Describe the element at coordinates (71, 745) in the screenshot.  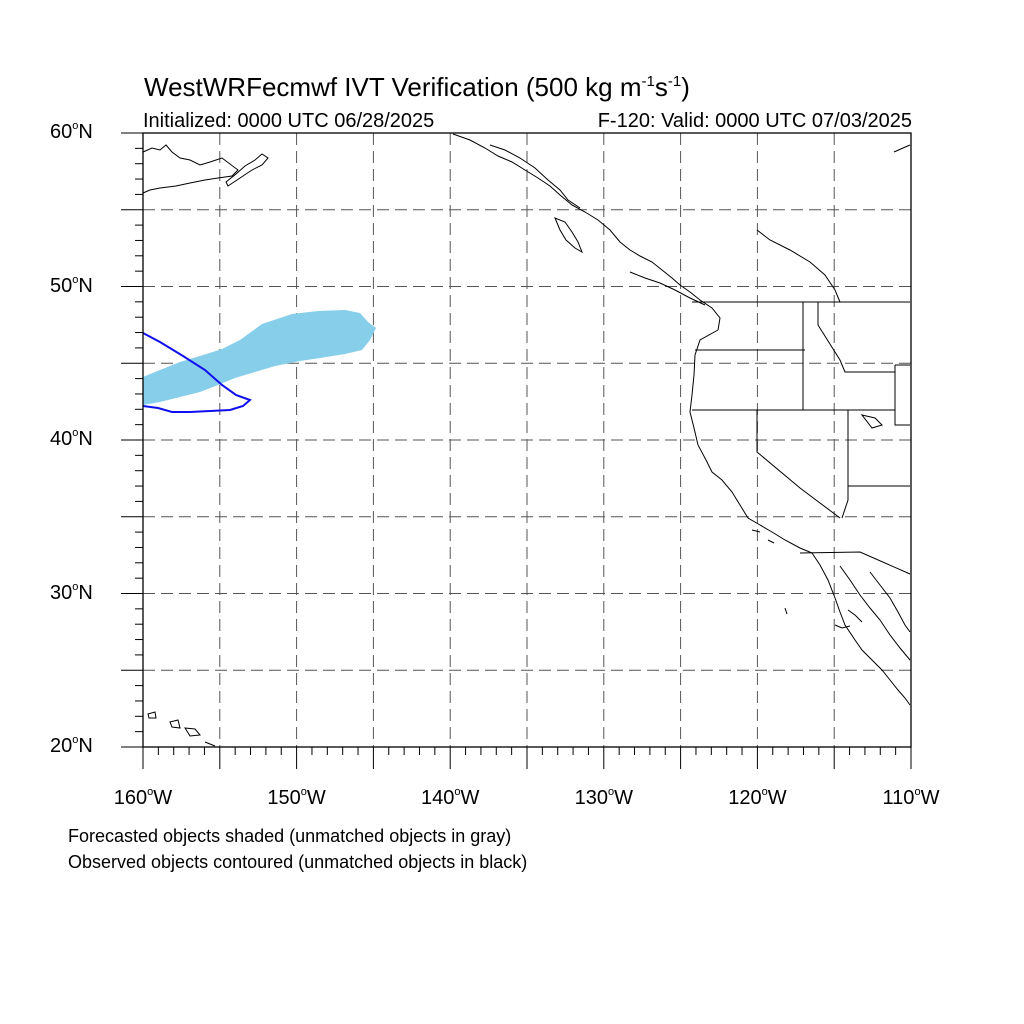
I see `lat-label: 20oN` at that location.